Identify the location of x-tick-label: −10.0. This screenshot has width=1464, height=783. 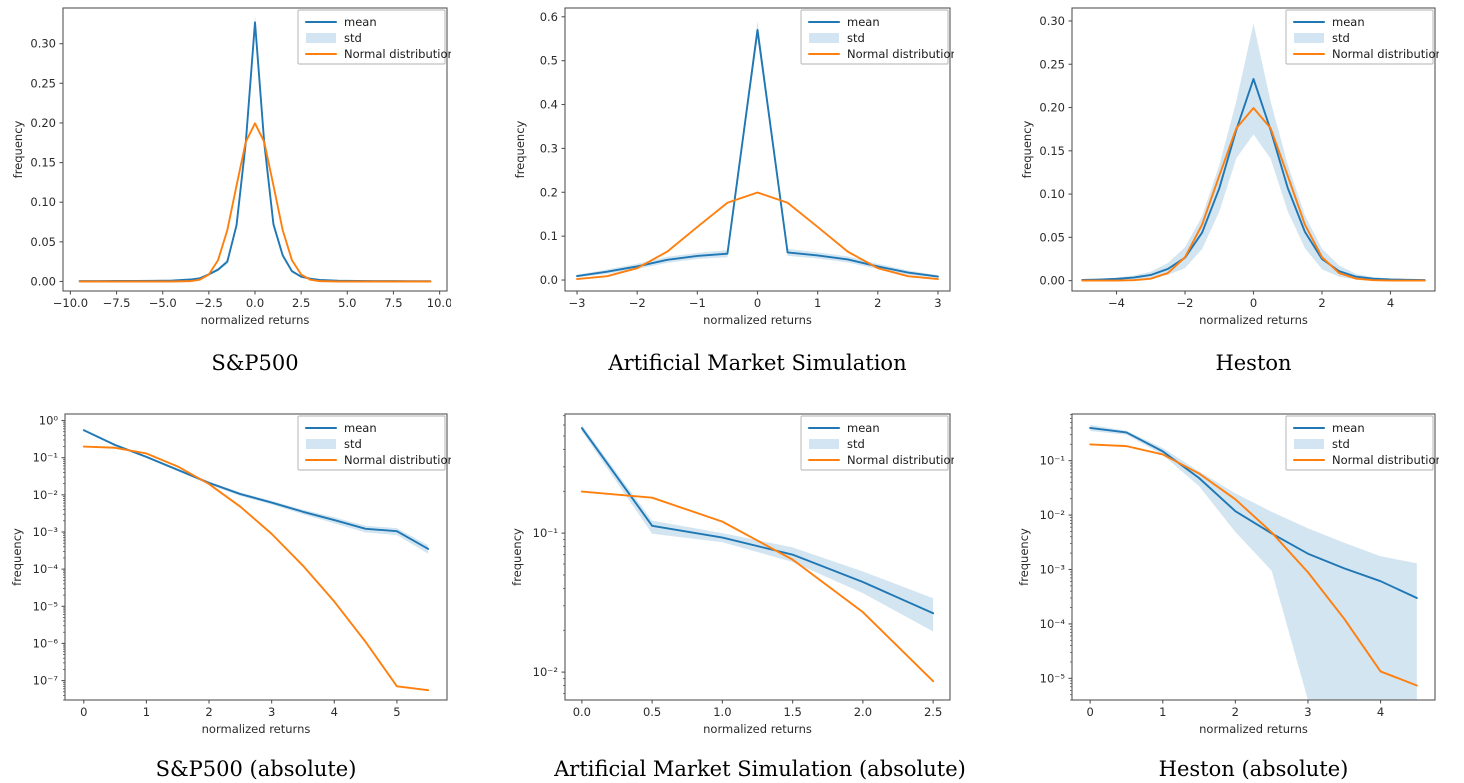
(70, 303).